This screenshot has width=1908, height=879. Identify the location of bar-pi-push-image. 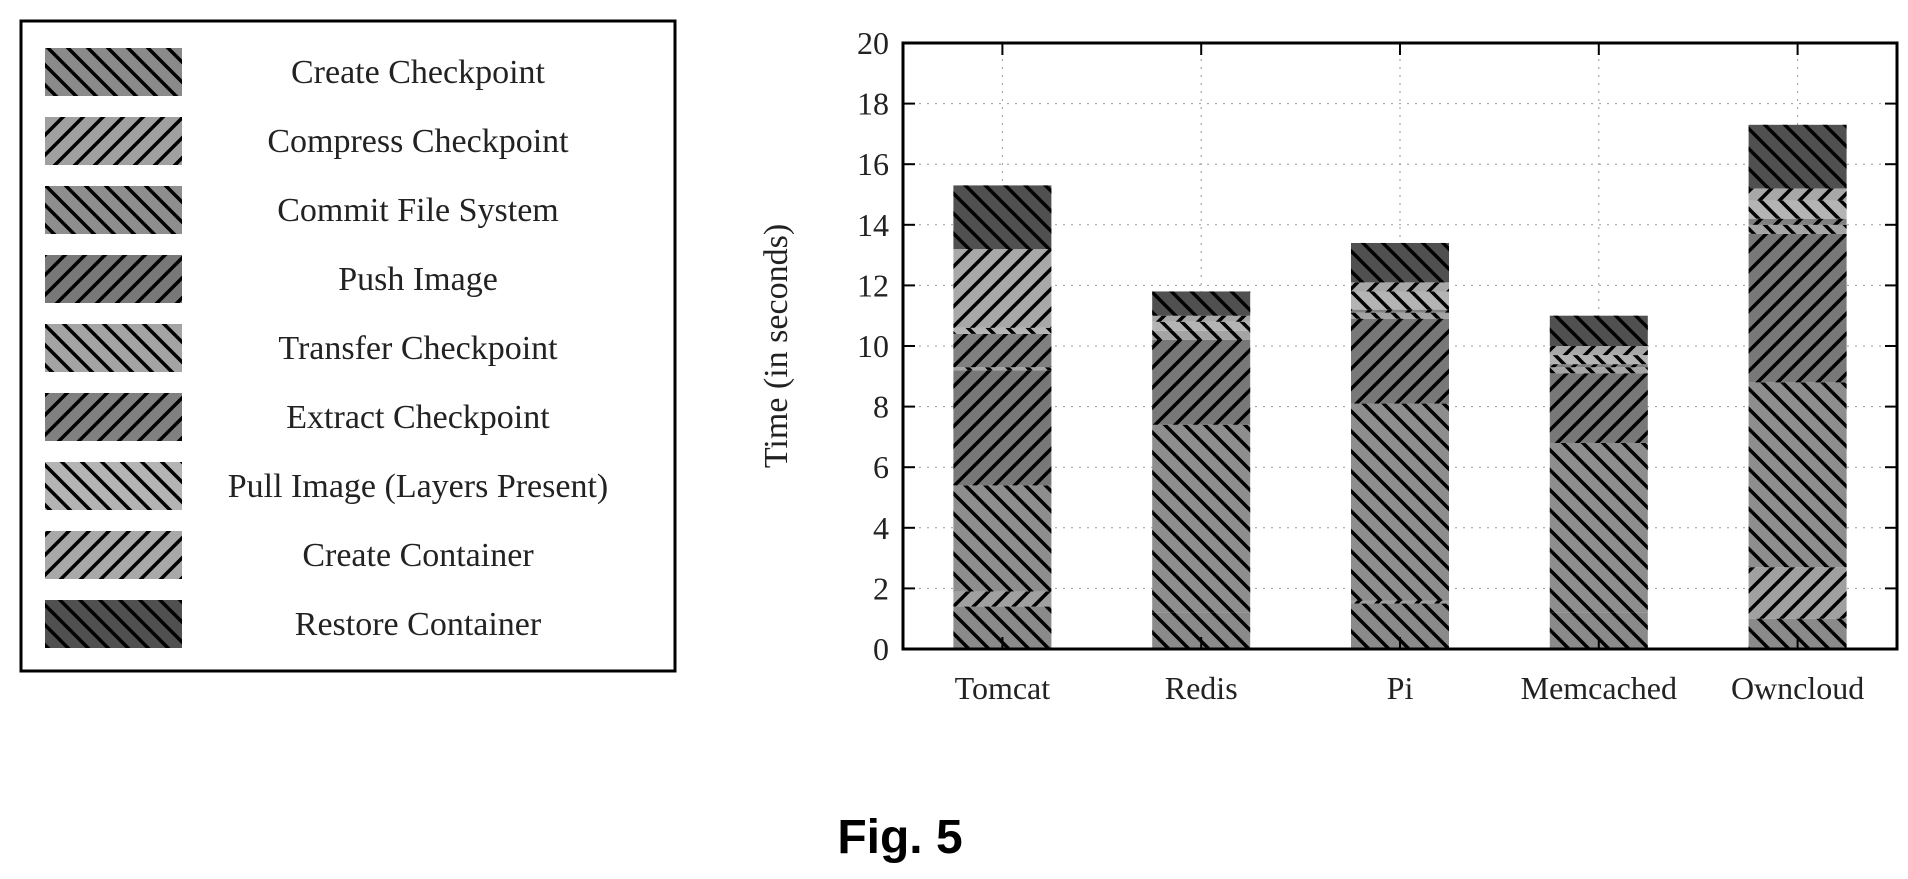
(1400, 361).